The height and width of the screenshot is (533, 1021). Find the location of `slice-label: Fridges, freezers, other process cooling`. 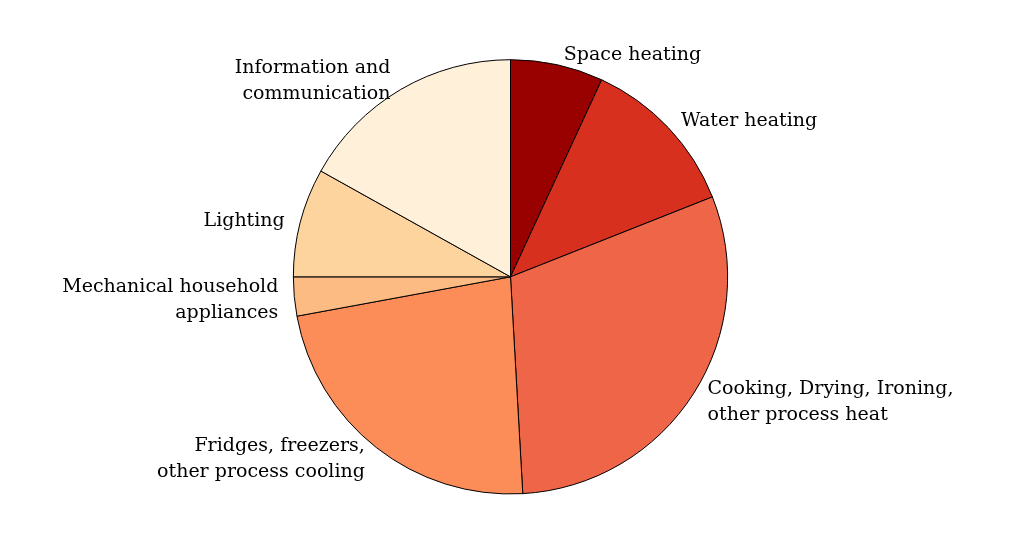

slice-label: Fridges, freezers, other process cooling is located at coordinates (261, 457).